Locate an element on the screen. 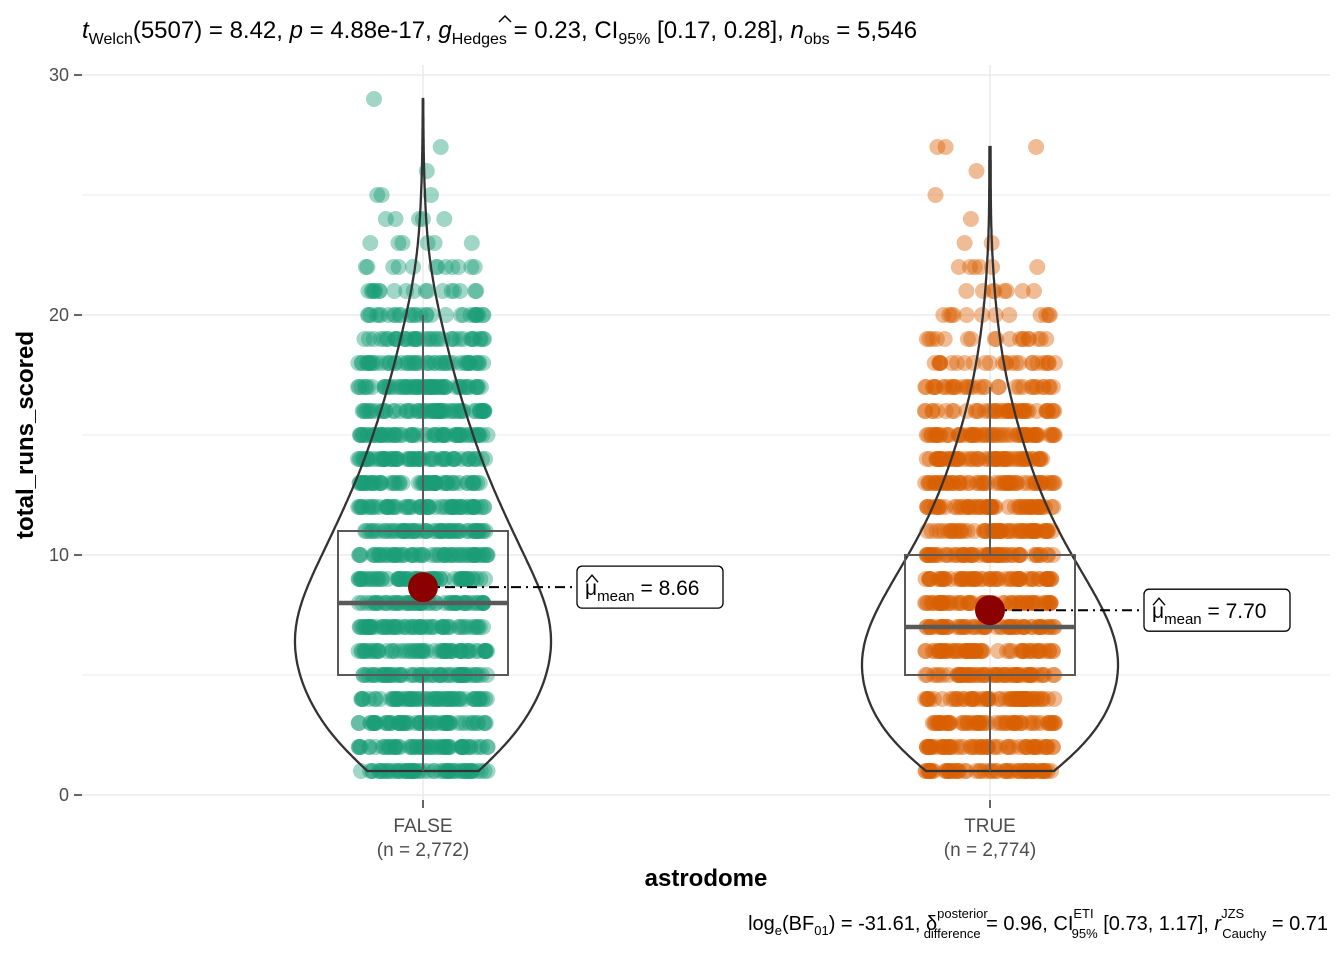  caption-bf-sub: 01 is located at coordinates (821, 930).